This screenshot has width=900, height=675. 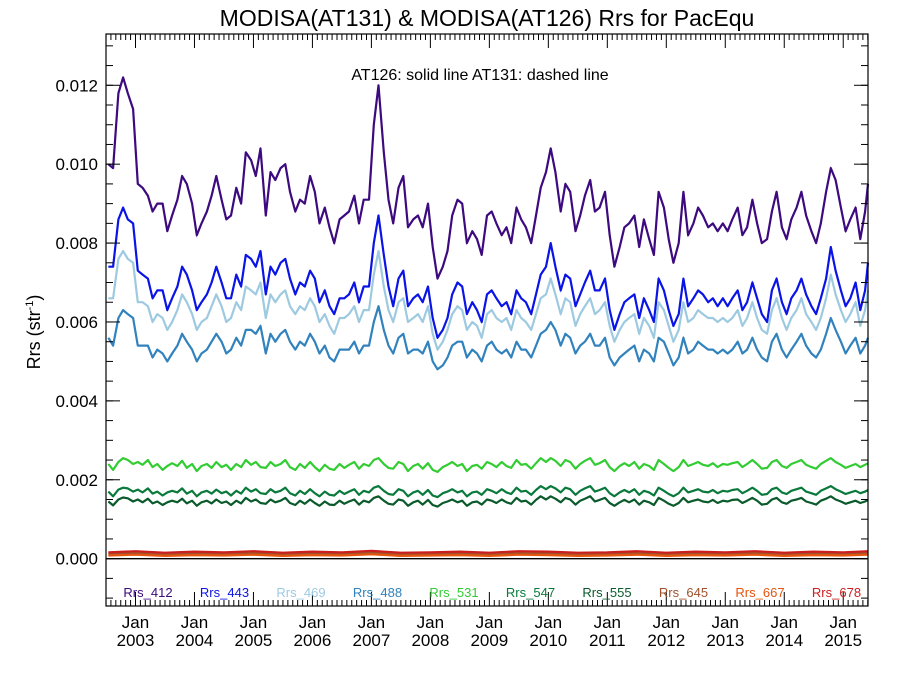 I want to click on x-tick-label-year: 2012, so click(x=666, y=640).